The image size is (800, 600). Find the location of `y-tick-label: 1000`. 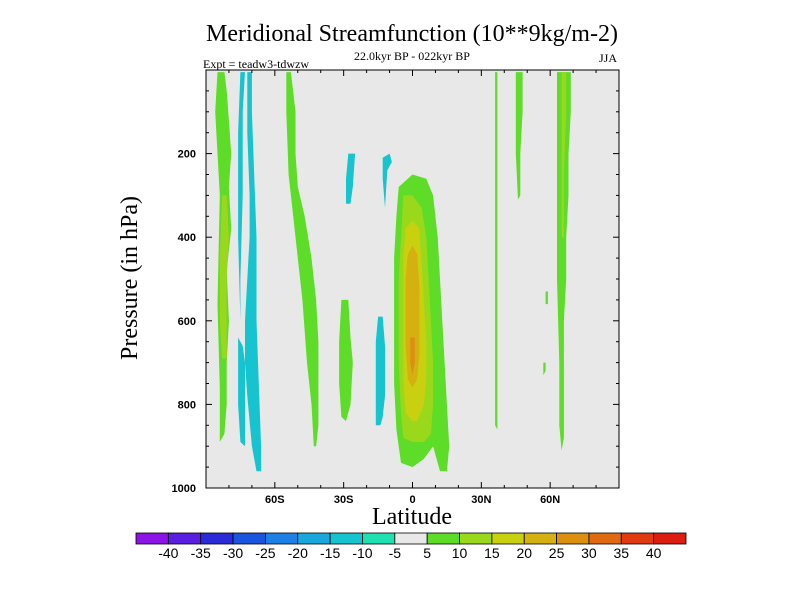

y-tick-label: 1000 is located at coordinates (184, 489).